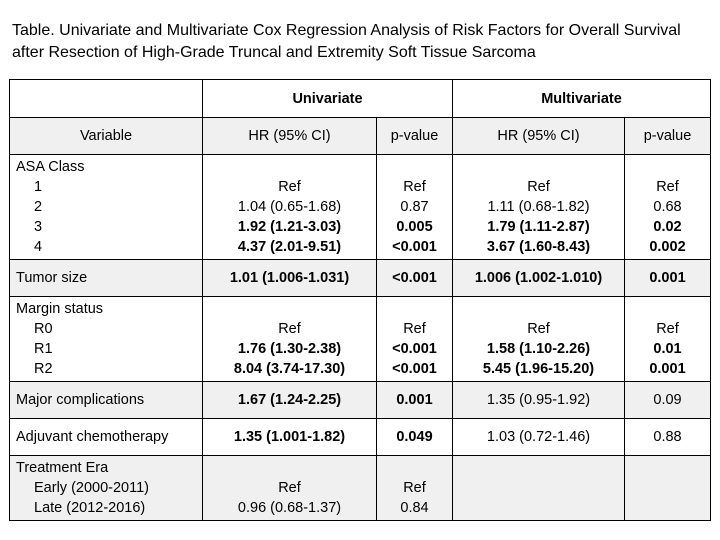 The width and height of the screenshot is (720, 540). Describe the element at coordinates (289, 227) in the screenshot. I see `value: 1.92 (1.21-3.03)` at that location.